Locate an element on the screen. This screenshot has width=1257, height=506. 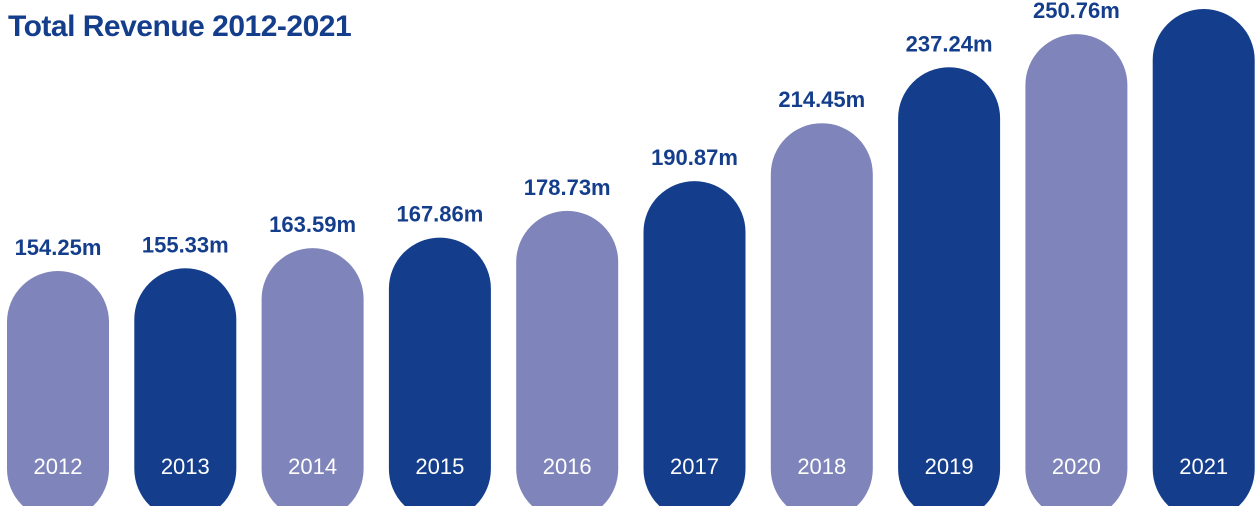
year-label-2014: 2014 is located at coordinates (312, 466).